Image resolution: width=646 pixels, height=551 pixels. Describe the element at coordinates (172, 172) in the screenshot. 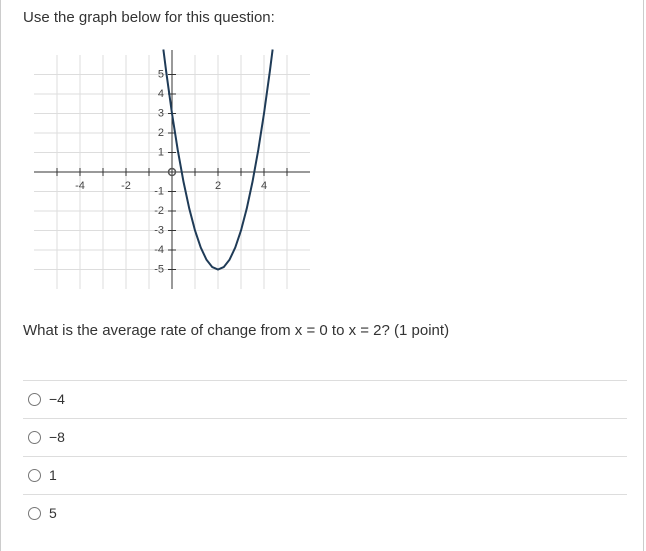

I see `origin` at that location.